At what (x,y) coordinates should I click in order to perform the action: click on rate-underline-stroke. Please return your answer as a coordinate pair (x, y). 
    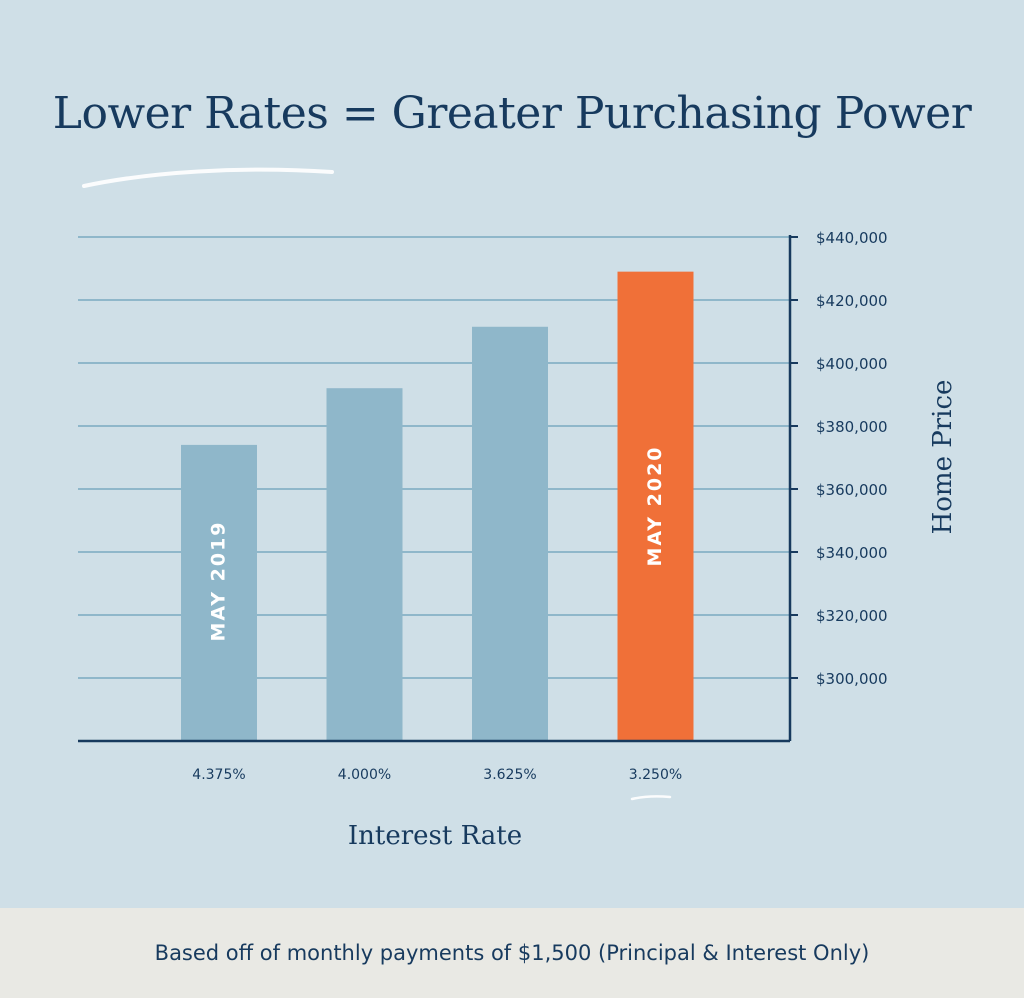
    Looking at the image, I should click on (651, 798).